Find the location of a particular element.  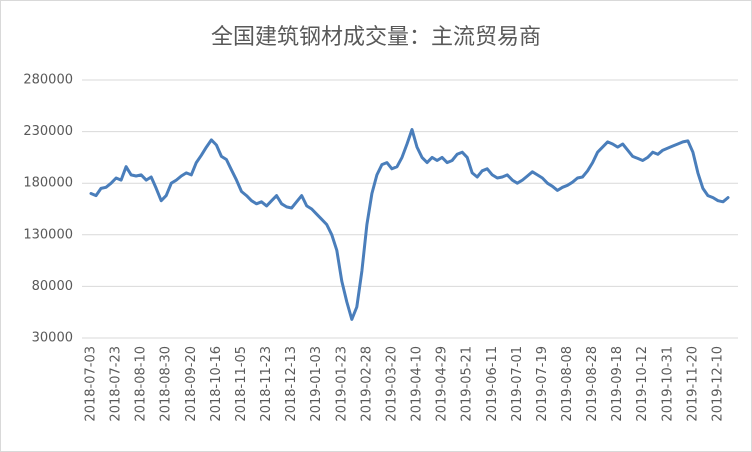

x-tick-label: 2019-02-28 is located at coordinates (366, 384).